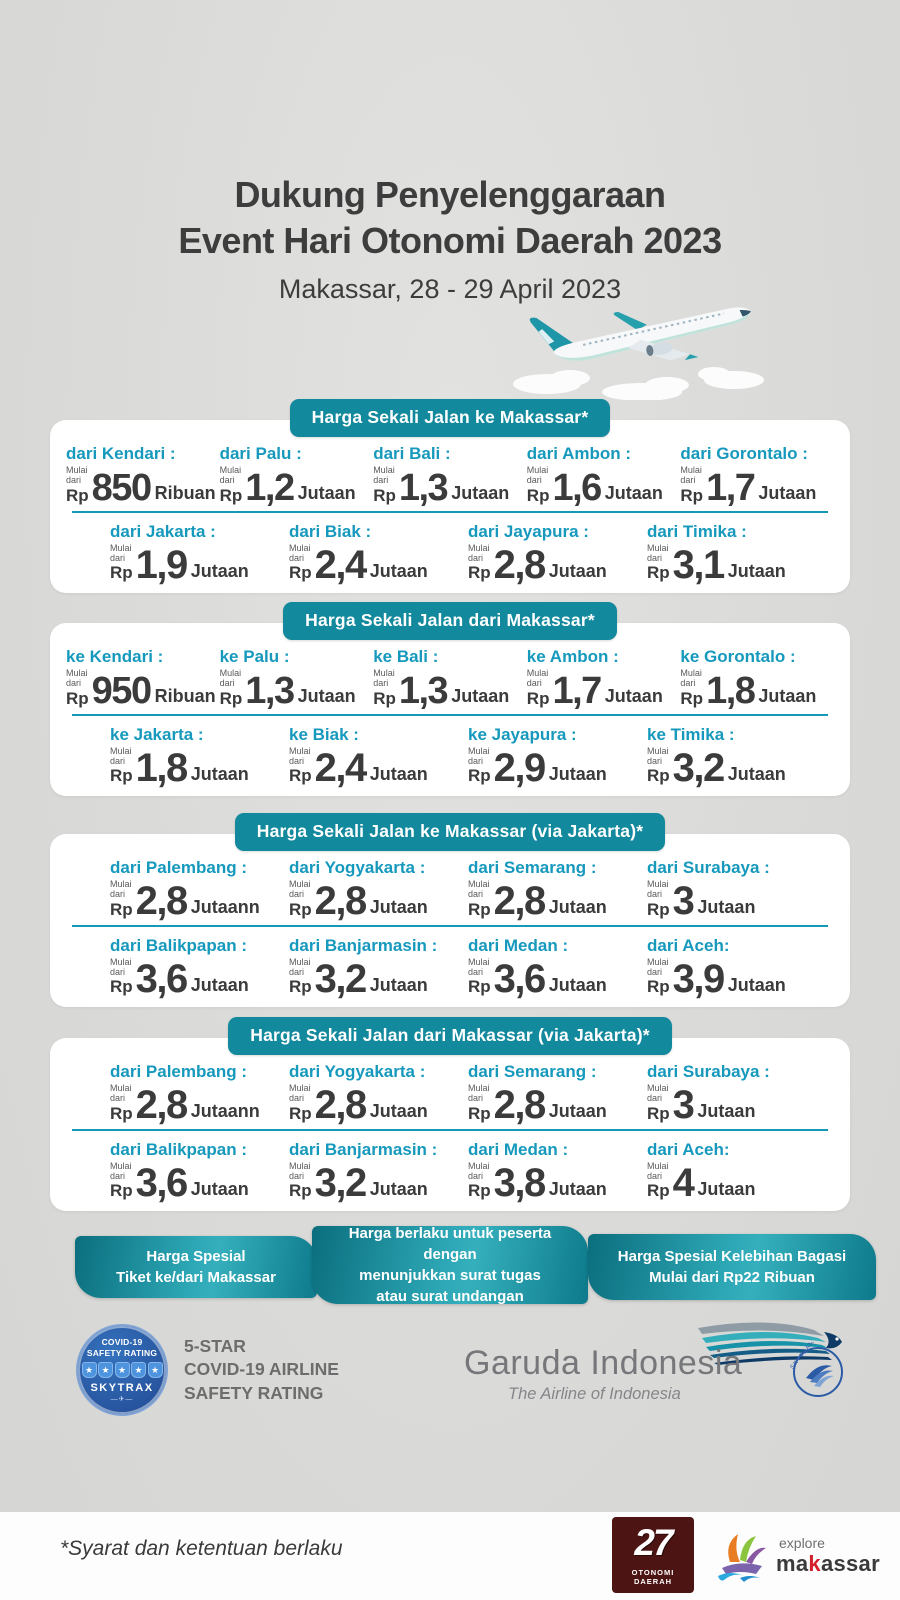 The width and height of the screenshot is (900, 1600). I want to click on fare-item: dari Medan : Mulai dari Rp 3,6 Jutaan, so click(557, 967).